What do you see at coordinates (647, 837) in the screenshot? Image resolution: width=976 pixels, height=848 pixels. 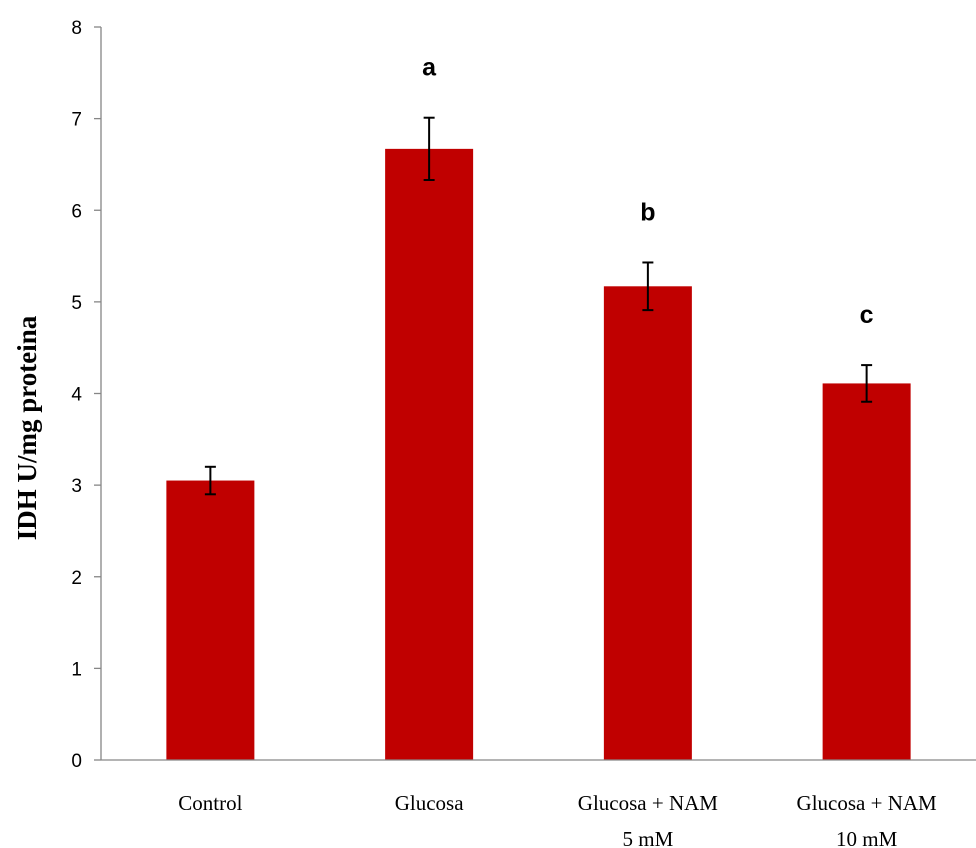 I see `x-category-label: 5 mM` at bounding box center [647, 837].